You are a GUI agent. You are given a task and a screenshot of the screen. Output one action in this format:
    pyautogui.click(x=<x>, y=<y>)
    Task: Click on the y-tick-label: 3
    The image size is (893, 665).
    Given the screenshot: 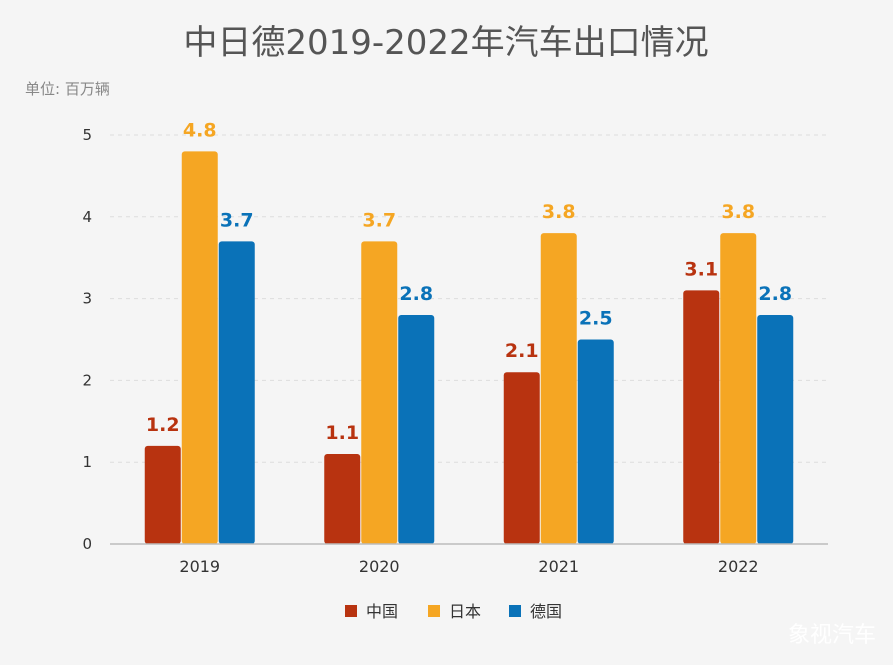 What is the action you would take?
    pyautogui.click(x=87, y=299)
    